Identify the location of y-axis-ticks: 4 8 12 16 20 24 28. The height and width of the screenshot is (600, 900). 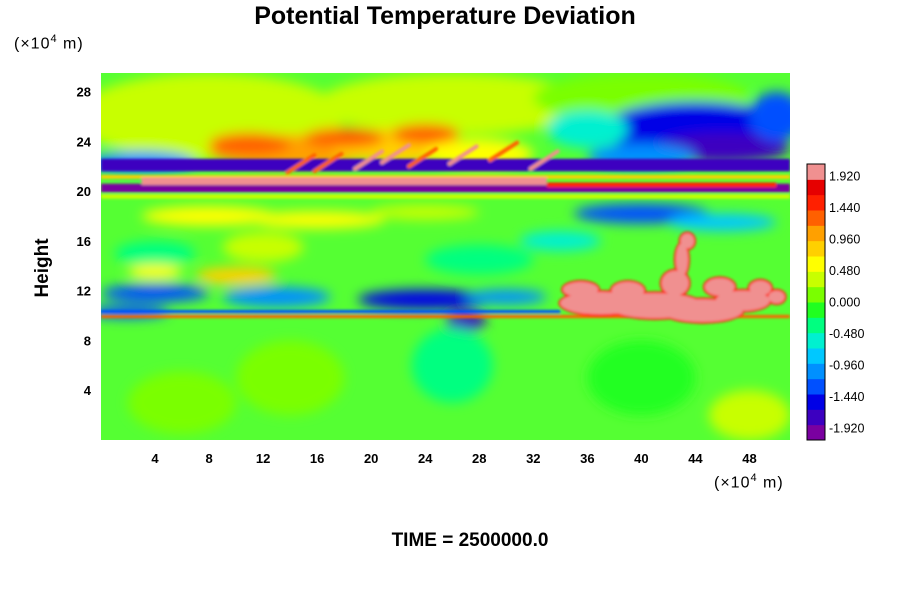
(84, 242).